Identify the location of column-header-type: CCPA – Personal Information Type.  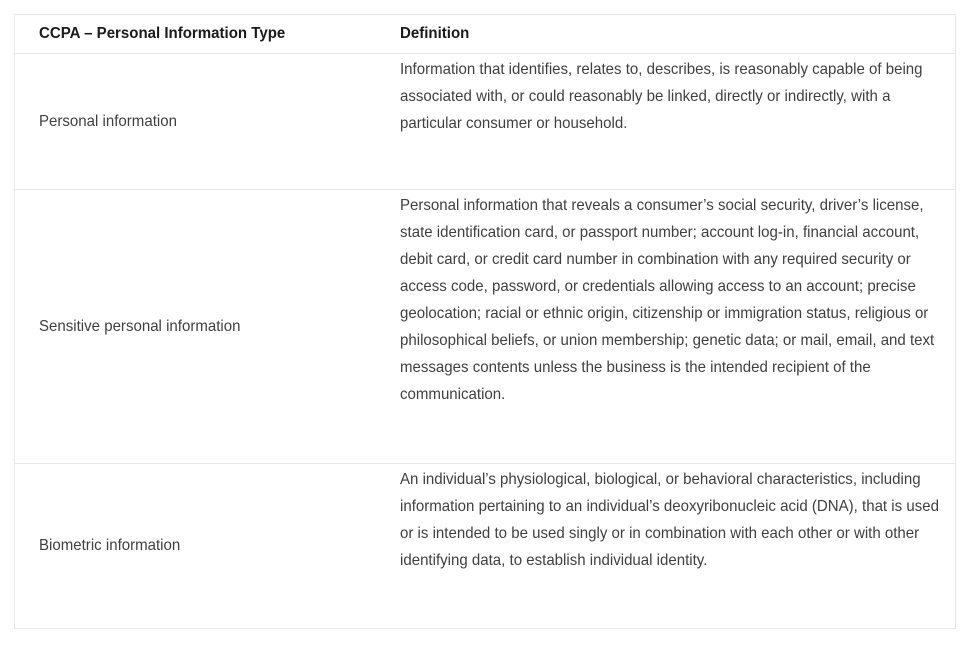
(195, 34).